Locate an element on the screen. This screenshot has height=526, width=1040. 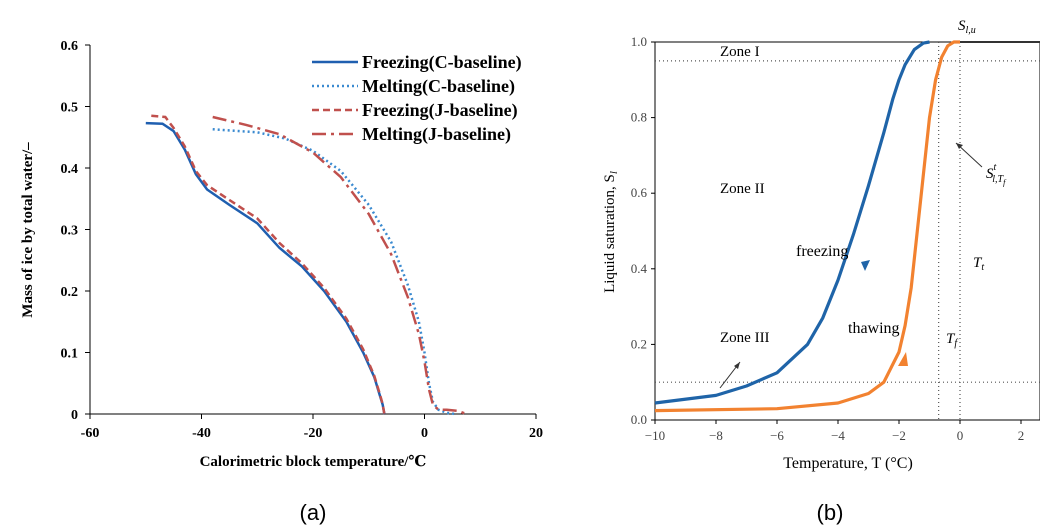
panel-b-x-tick-label: 0 is located at coordinates (960, 435).